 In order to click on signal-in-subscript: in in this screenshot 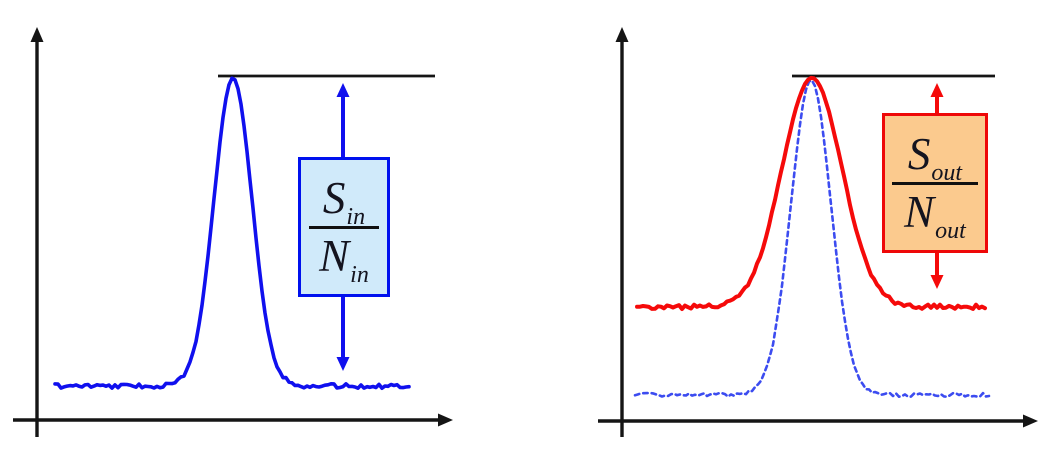, I will do `click(356, 216)`.